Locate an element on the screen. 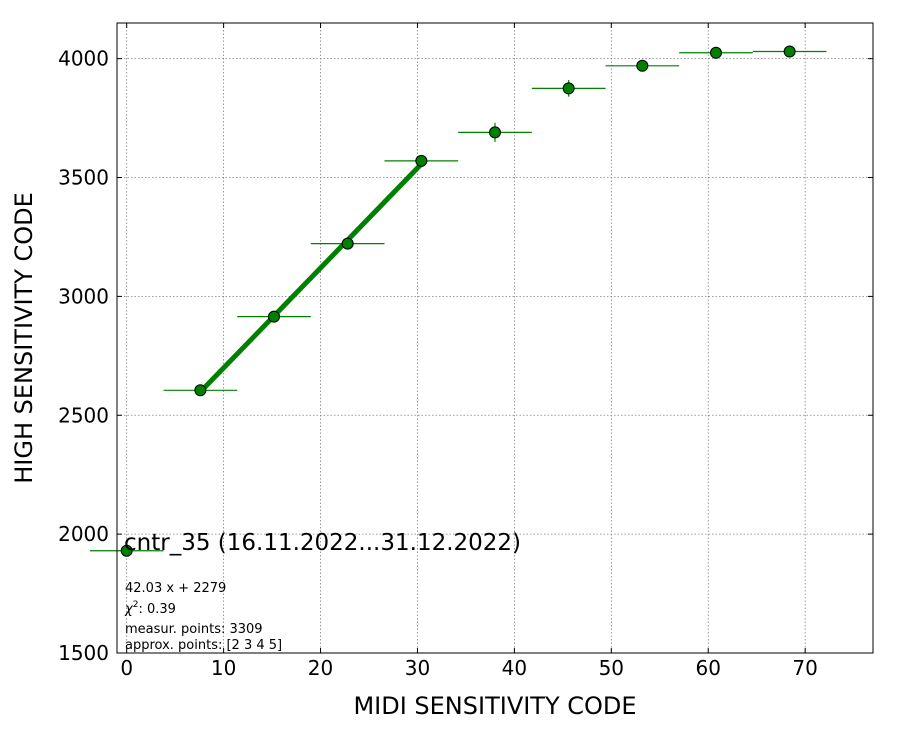  fit-line-group is located at coordinates (311, 278).